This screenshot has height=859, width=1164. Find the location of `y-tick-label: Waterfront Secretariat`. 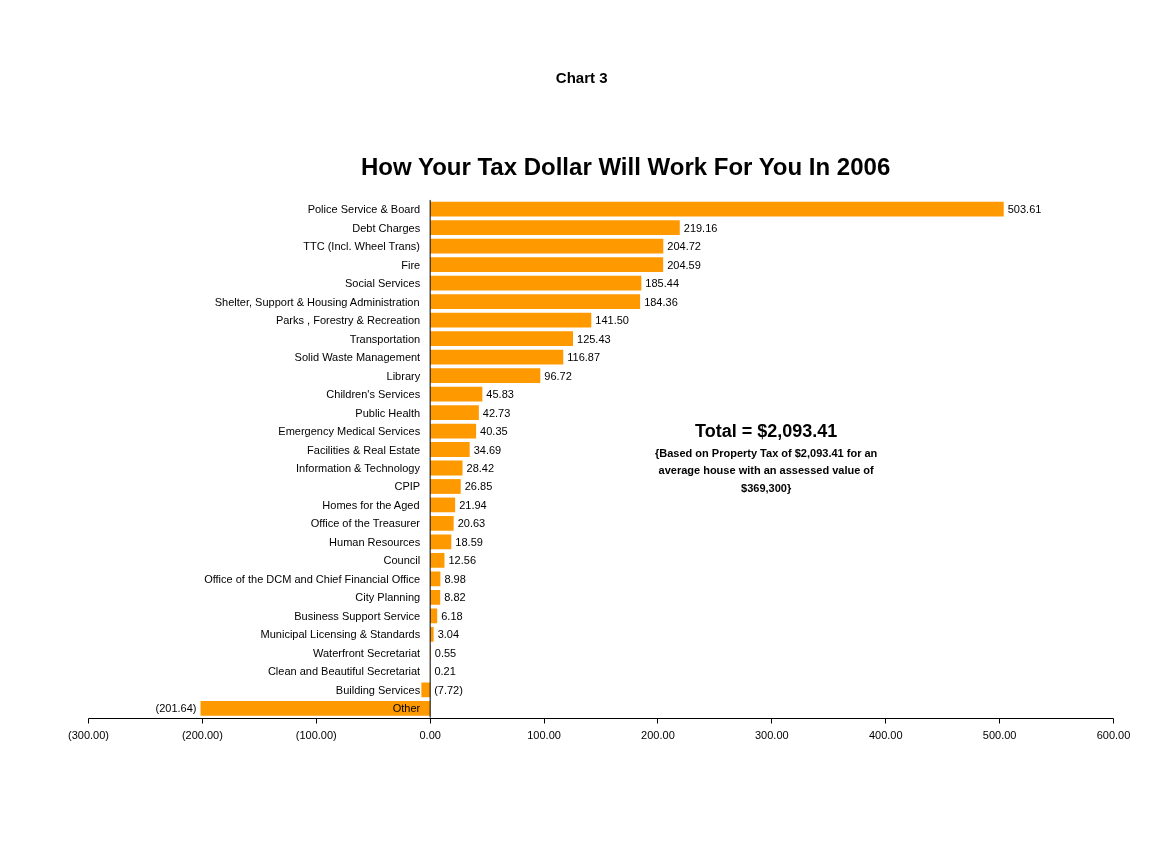

y-tick-label: Waterfront Secretariat is located at coordinates (366, 652).